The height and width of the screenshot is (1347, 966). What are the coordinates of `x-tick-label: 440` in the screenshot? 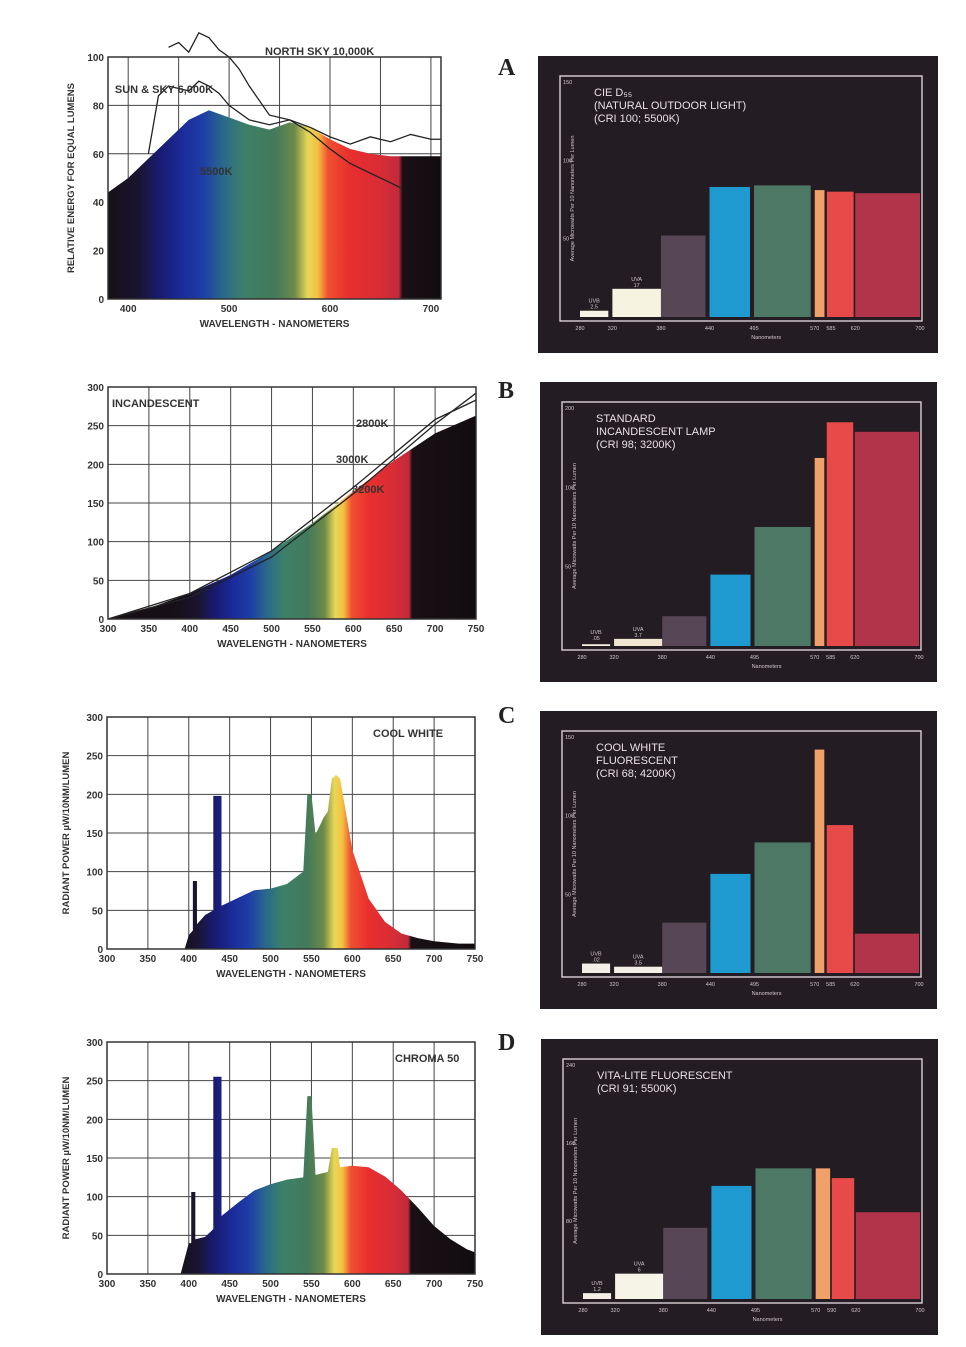 It's located at (709, 329).